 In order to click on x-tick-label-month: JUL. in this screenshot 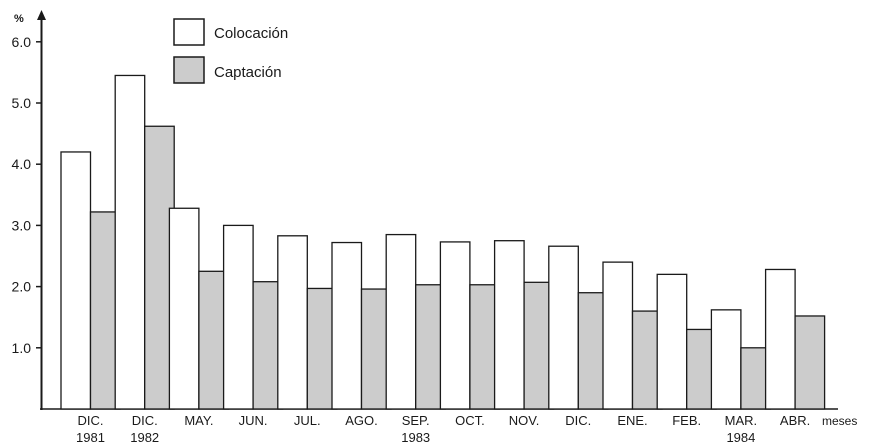, I will do `click(307, 420)`.